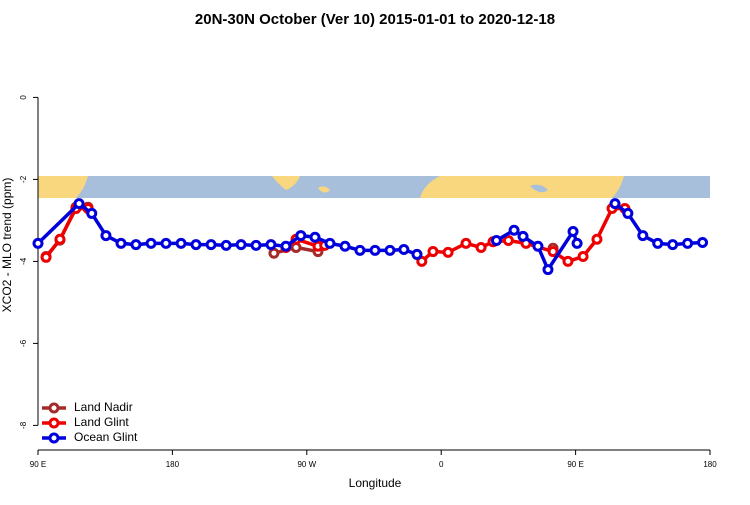 Image resolution: width=750 pixels, height=505 pixels. Describe the element at coordinates (23, 97) in the screenshot. I see `y-tick-label: 0` at that location.